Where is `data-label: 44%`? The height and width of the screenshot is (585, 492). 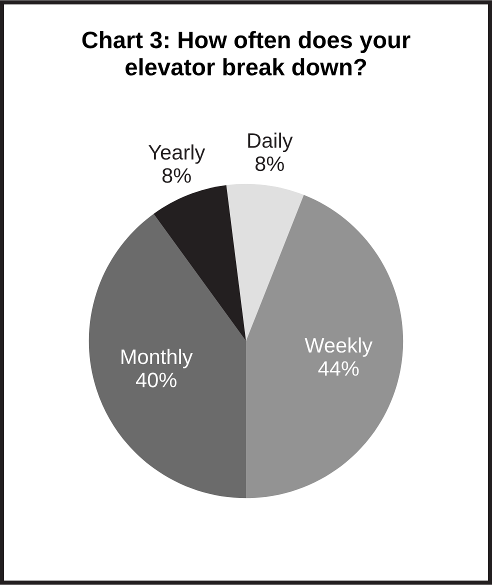
data-label: 44% is located at coordinates (338, 368).